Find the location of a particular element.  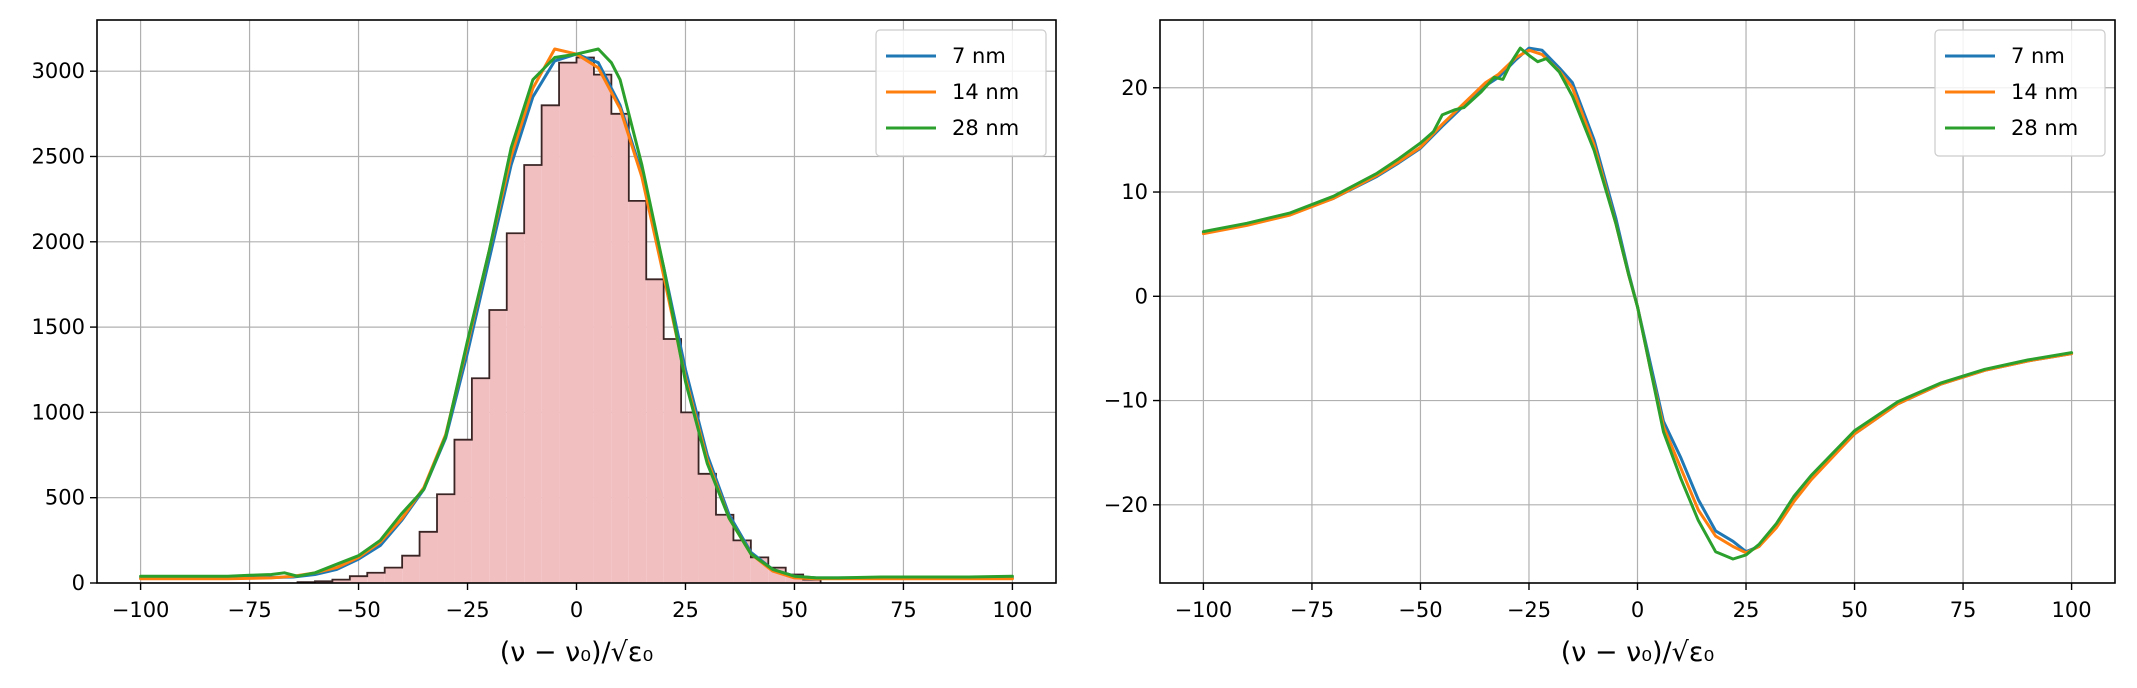

y-tick-label: 500 is located at coordinates (65, 498).